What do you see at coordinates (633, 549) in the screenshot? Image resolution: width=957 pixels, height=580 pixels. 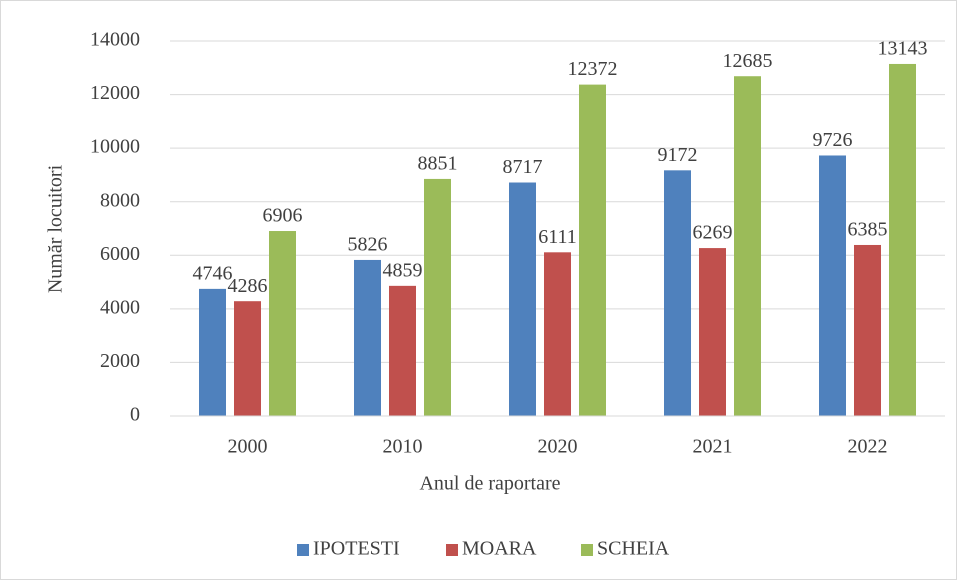 I see `legend-label: SCHEIA` at bounding box center [633, 549].